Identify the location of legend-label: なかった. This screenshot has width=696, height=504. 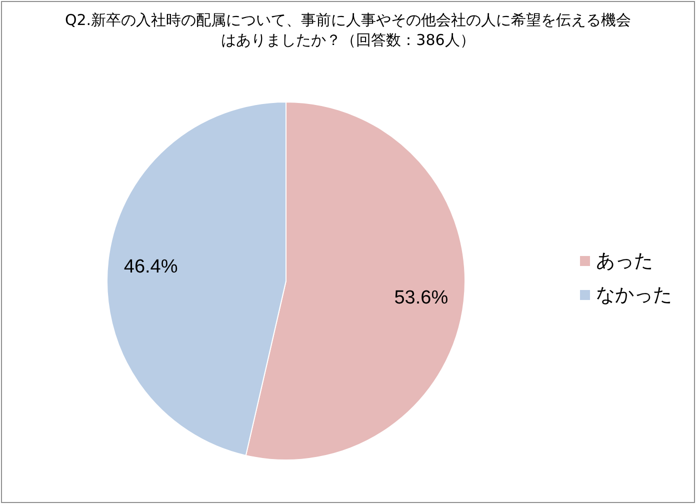
(634, 295).